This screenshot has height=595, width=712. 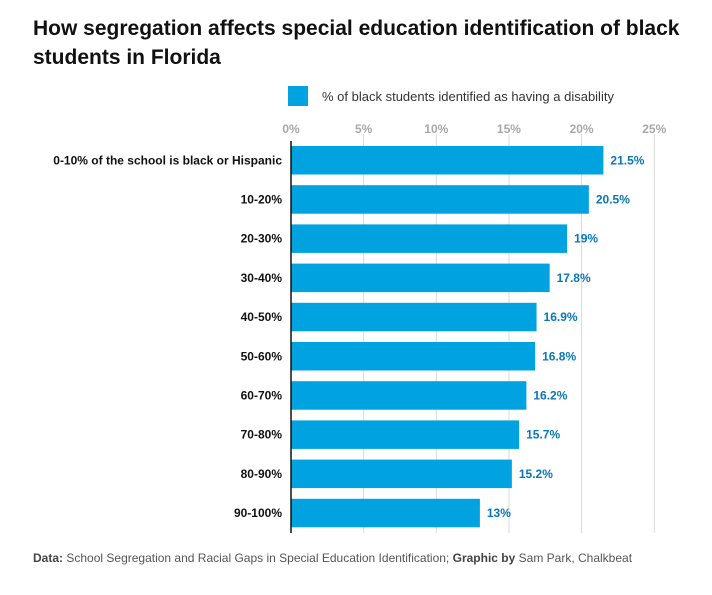 What do you see at coordinates (167, 160) in the screenshot?
I see `category-label: 0-10% of the school is black or Hispanic` at bounding box center [167, 160].